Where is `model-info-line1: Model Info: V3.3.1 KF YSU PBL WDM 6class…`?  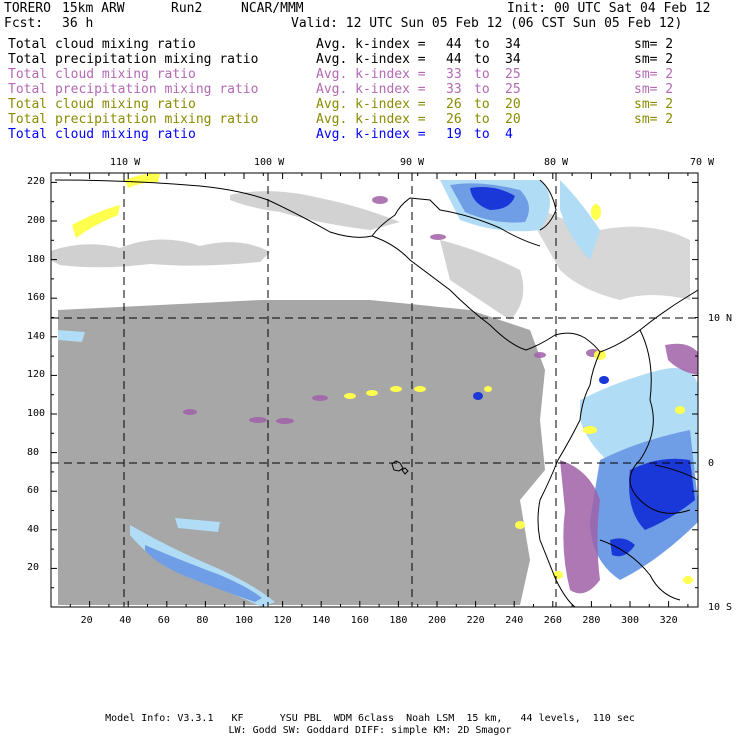
model-info-line1: Model Info: V3.3.1 KF YSU PBL WDM 6class… is located at coordinates (370, 718).